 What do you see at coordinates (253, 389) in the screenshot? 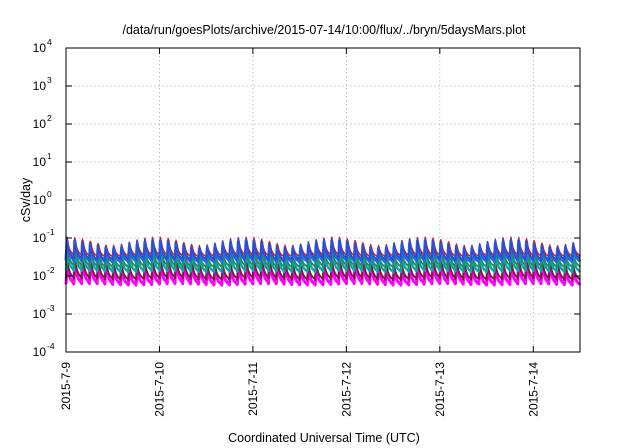
I see `x-tick-label: 2015-7-11` at bounding box center [253, 389].